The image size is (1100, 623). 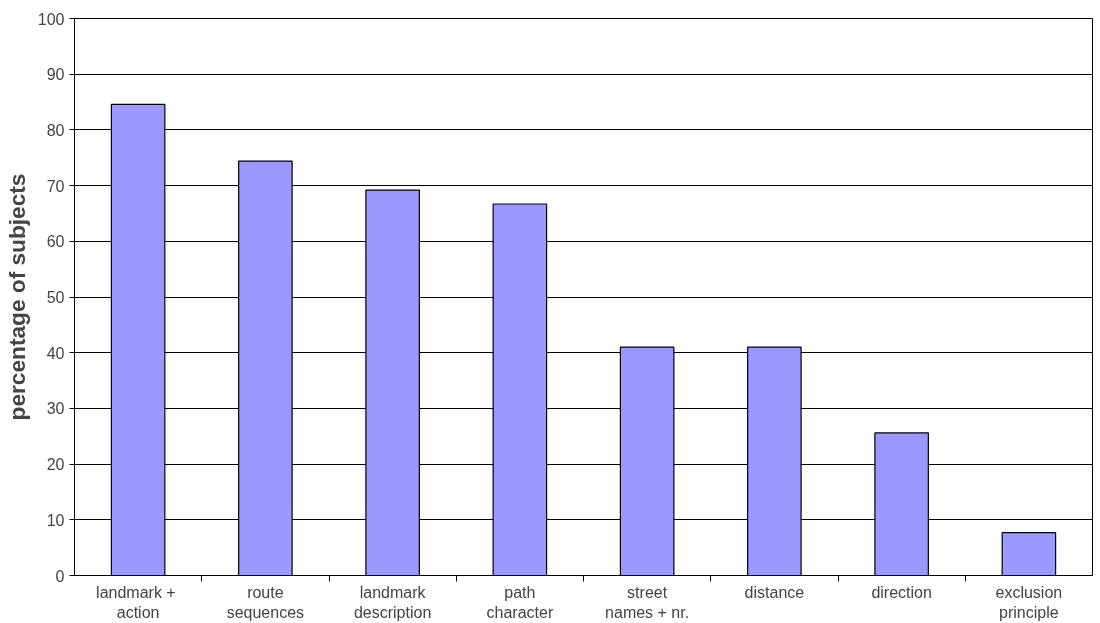 What do you see at coordinates (55, 130) in the screenshot?
I see `y-tick-label: 80` at bounding box center [55, 130].